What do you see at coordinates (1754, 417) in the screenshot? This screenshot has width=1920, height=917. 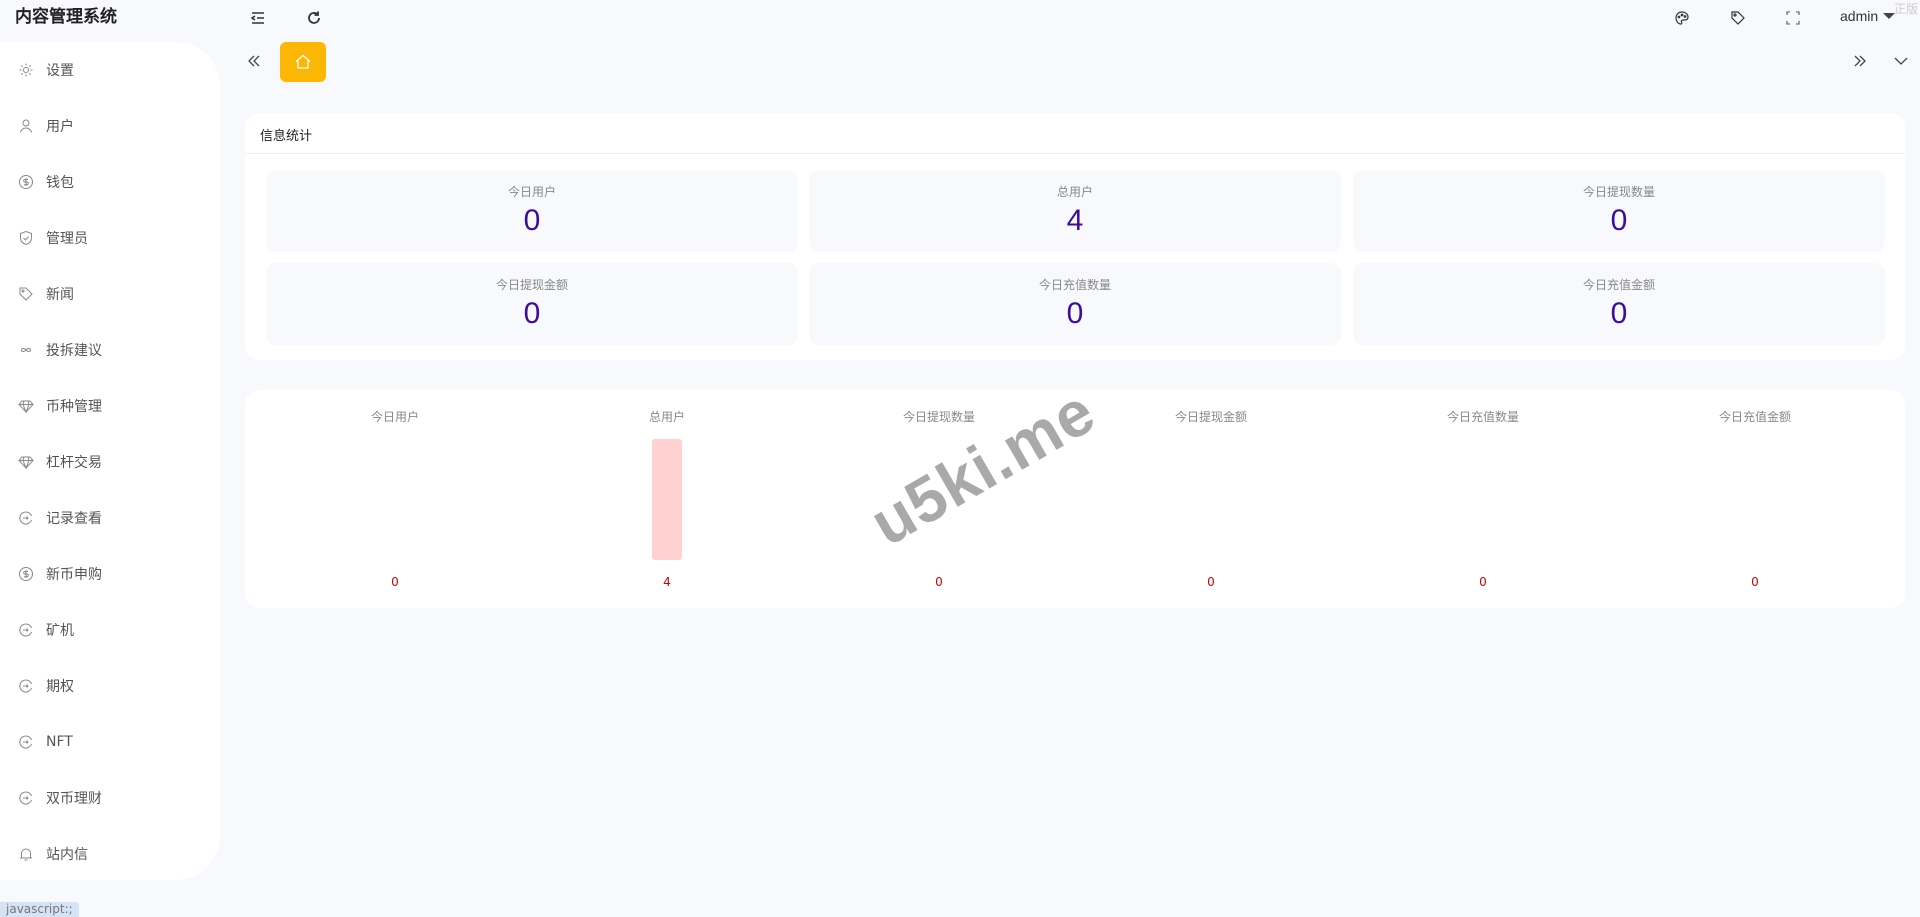 I see `category-label: 今日充值金额` at bounding box center [1754, 417].